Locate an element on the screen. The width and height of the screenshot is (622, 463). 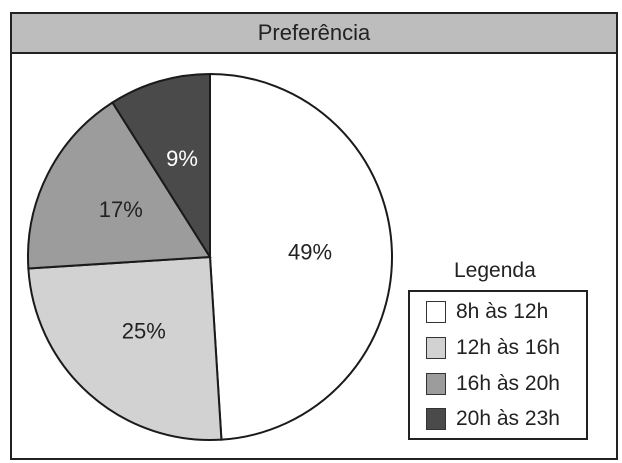
legend-item-0: 8h às 12h is located at coordinates (487, 312).